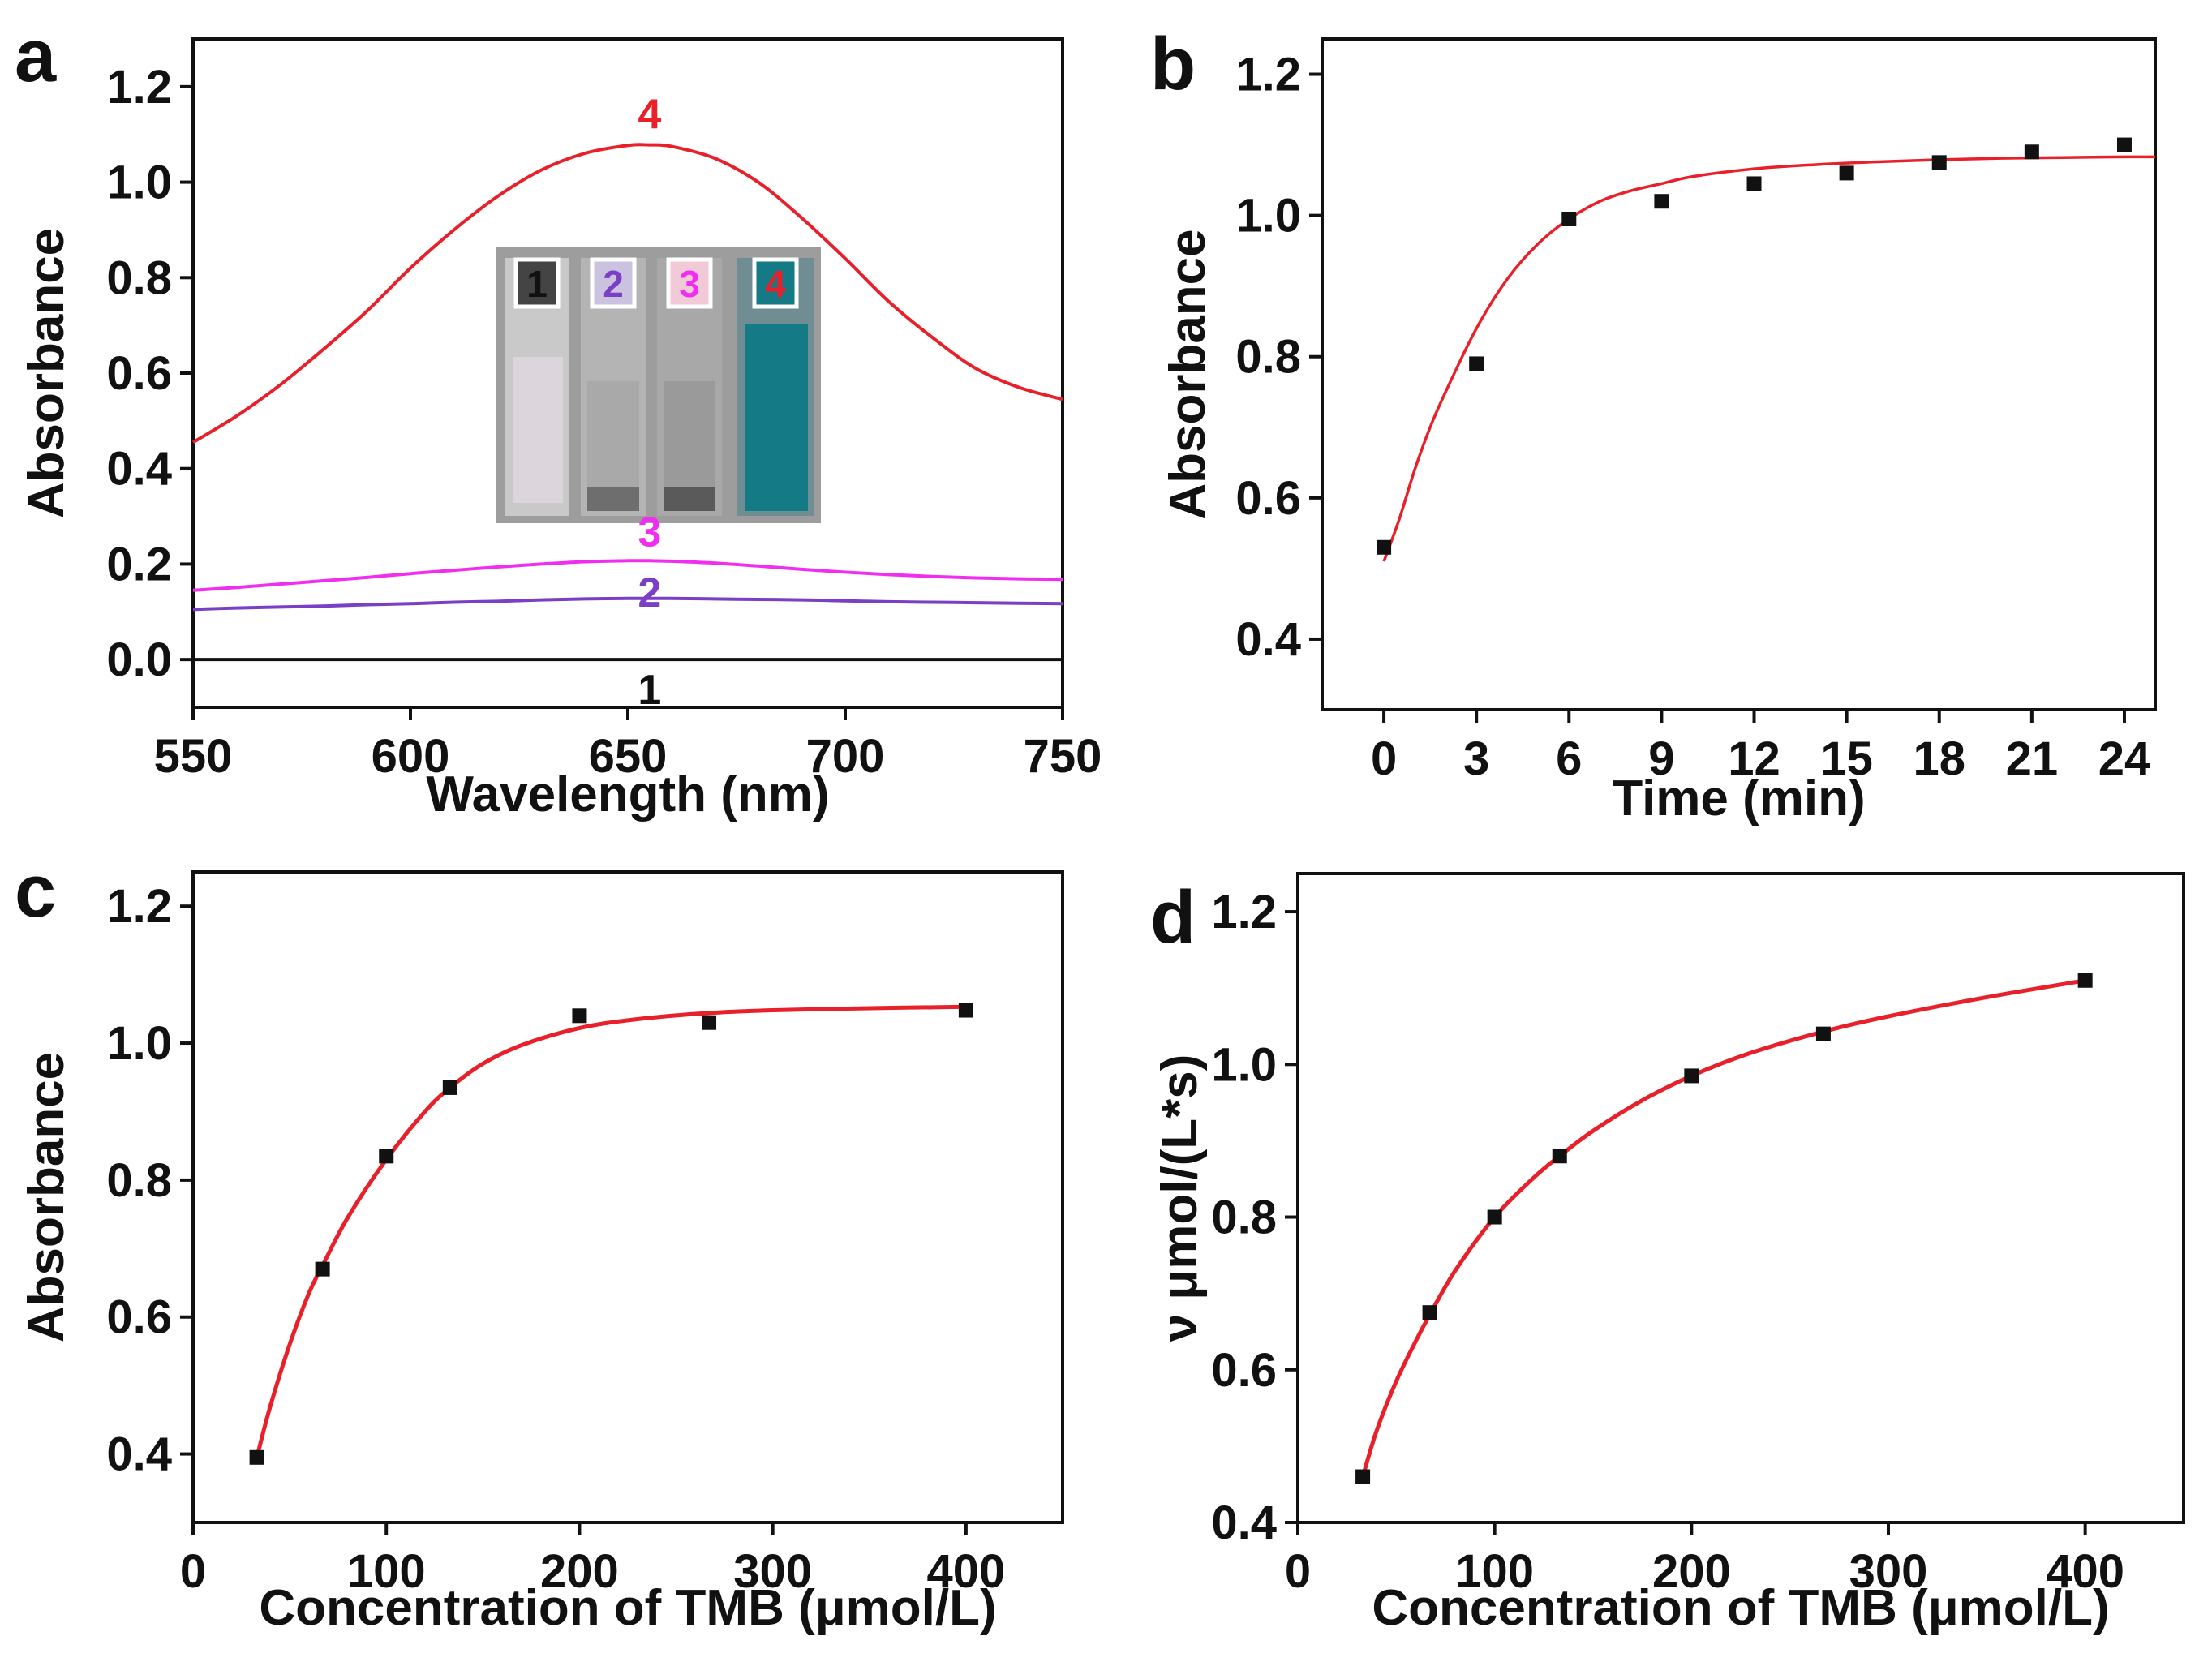  What do you see at coordinates (649, 403) in the screenshot?
I see `panel-a-curve-labels: 1 2 3 4` at bounding box center [649, 403].